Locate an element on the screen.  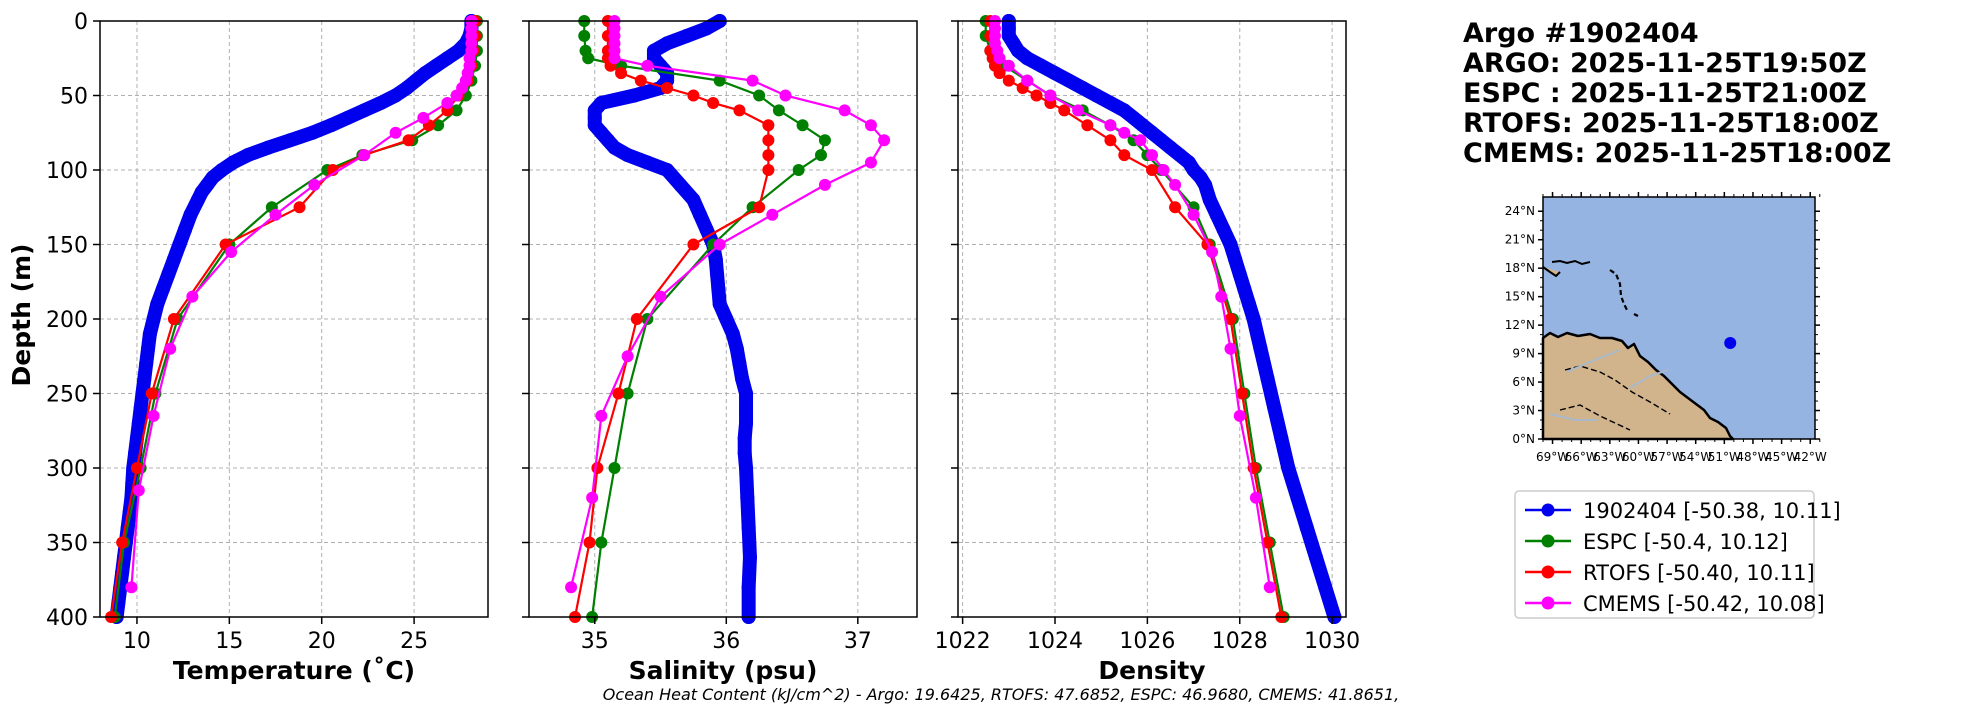
x-tick-label: 1022 is located at coordinates (963, 641).